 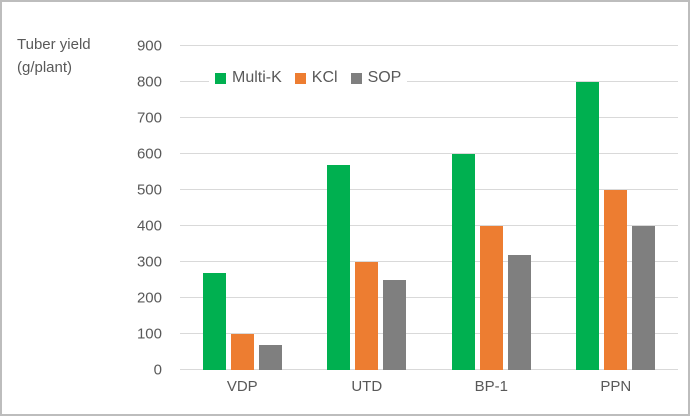 What do you see at coordinates (149, 334) in the screenshot?
I see `y-tick-label-100: 100` at bounding box center [149, 334].